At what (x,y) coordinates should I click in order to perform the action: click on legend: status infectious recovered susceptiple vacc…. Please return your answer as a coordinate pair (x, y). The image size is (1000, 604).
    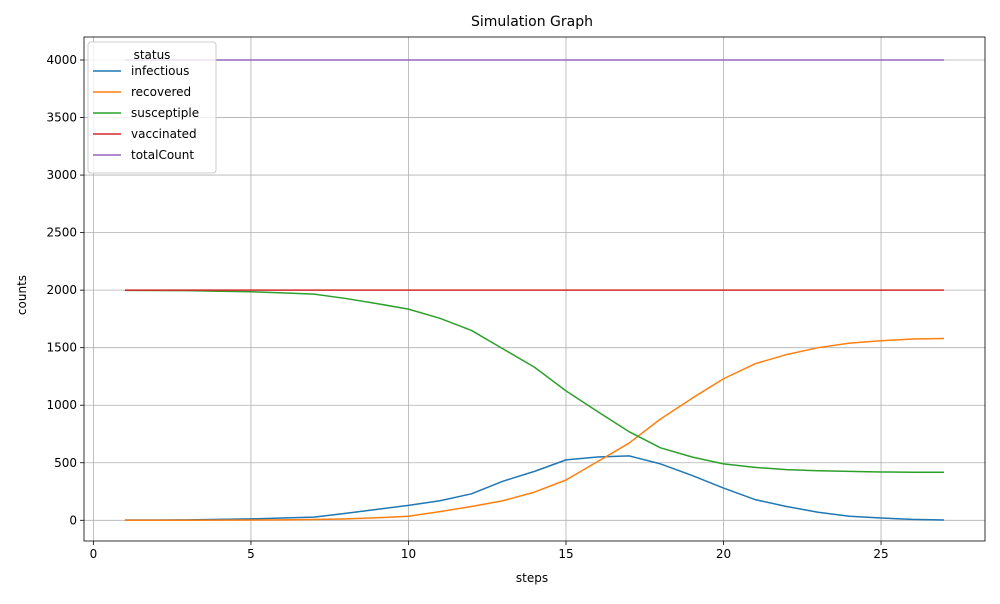
    Looking at the image, I should click on (152, 107).